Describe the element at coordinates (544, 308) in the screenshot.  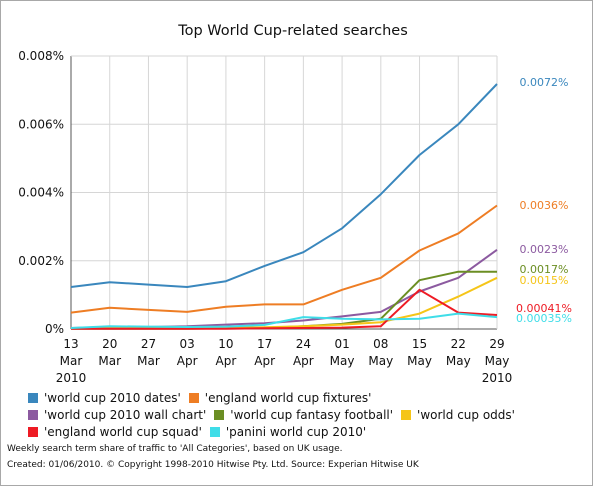
I see `series-end-label: 0.00041%` at that location.